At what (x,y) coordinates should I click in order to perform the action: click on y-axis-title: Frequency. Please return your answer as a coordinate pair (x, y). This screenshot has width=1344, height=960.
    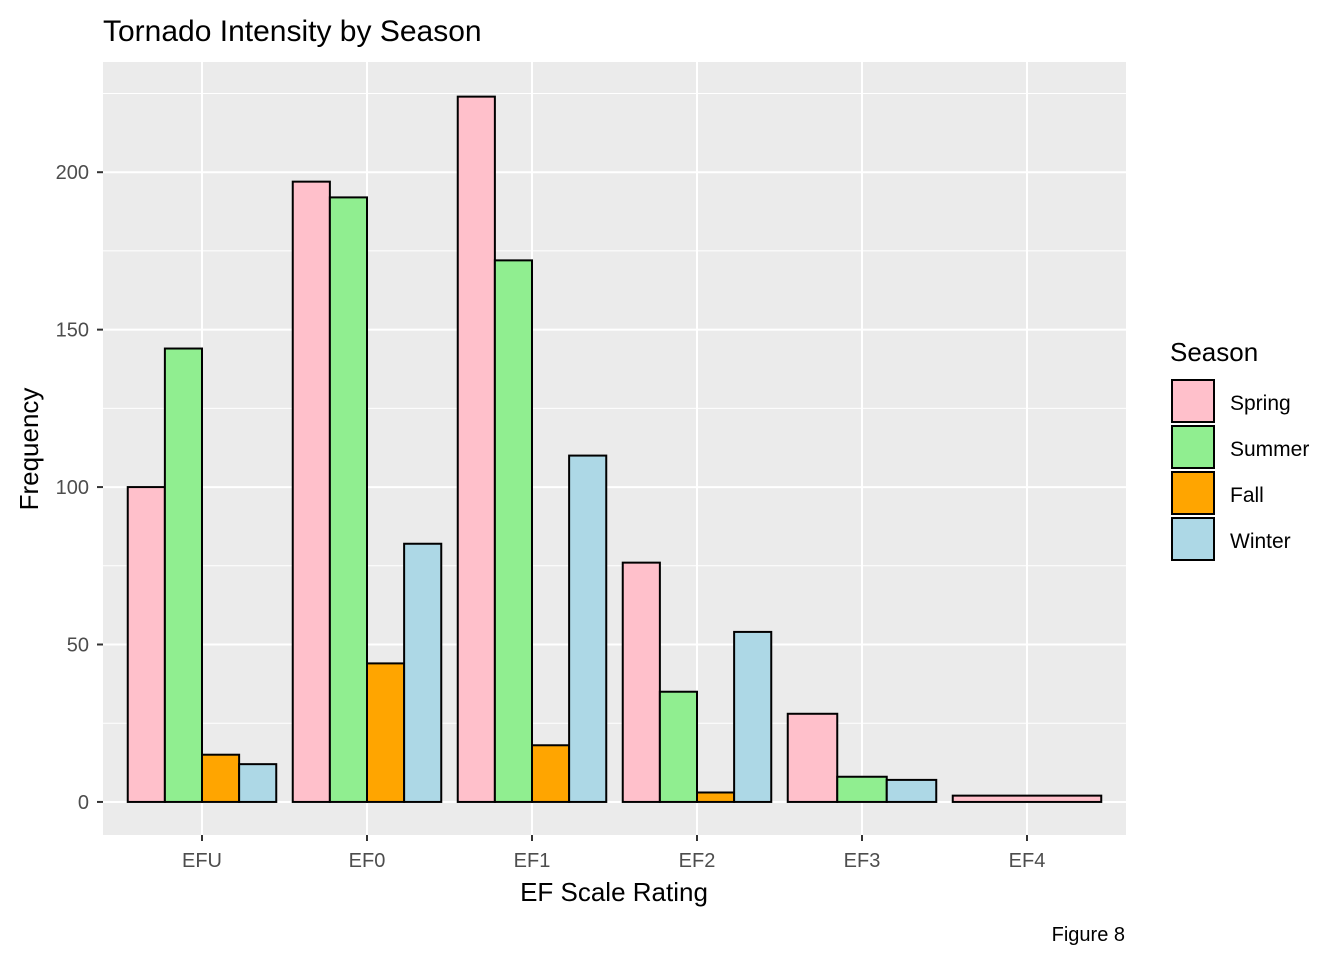
    Looking at the image, I should click on (29, 449).